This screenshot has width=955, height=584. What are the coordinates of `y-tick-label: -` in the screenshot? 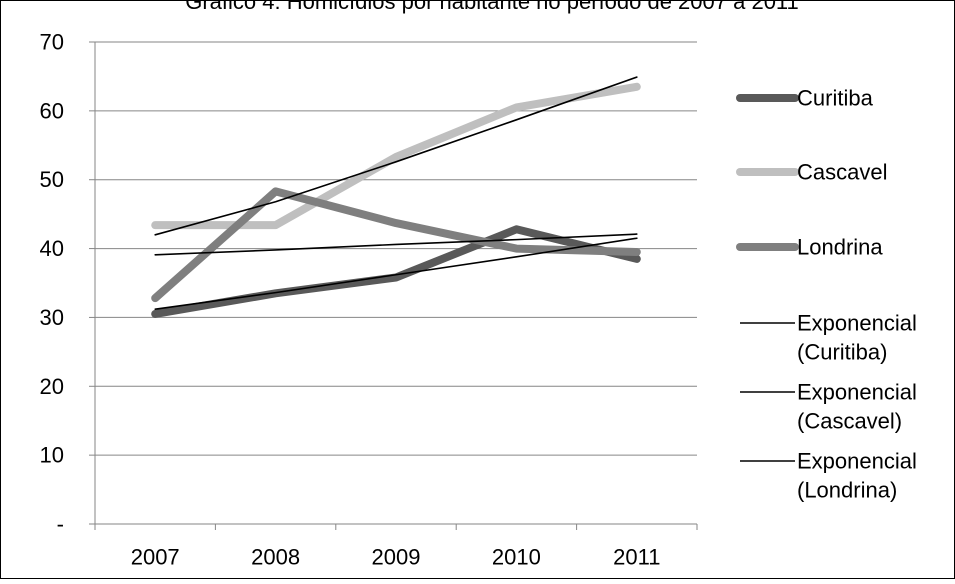 It's located at (60, 524).